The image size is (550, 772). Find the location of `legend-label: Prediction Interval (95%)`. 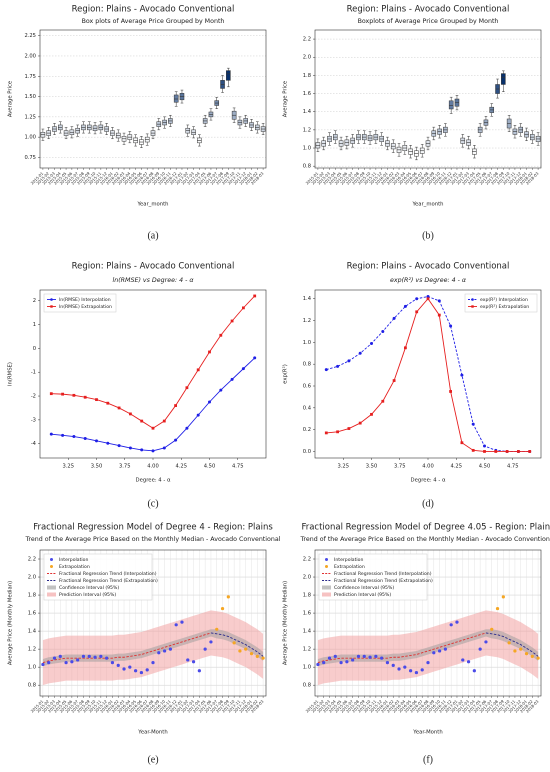

legend-label: Prediction Interval (95%) is located at coordinates (362, 595).